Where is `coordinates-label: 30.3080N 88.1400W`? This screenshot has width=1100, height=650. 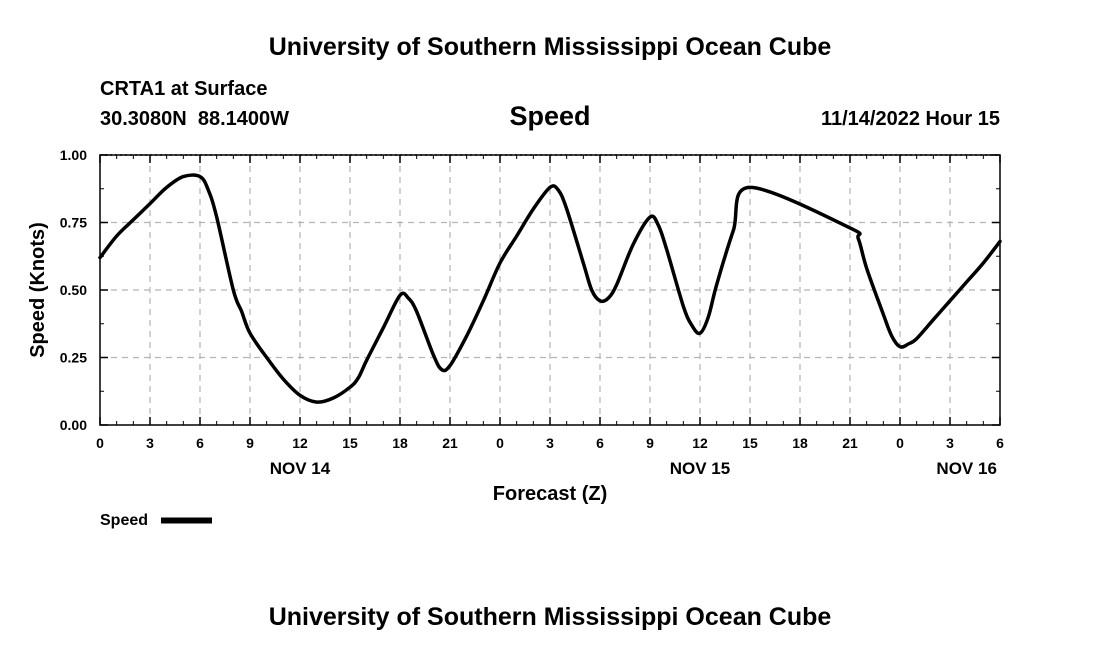 coordinates-label: 30.3080N 88.1400W is located at coordinates (194, 119).